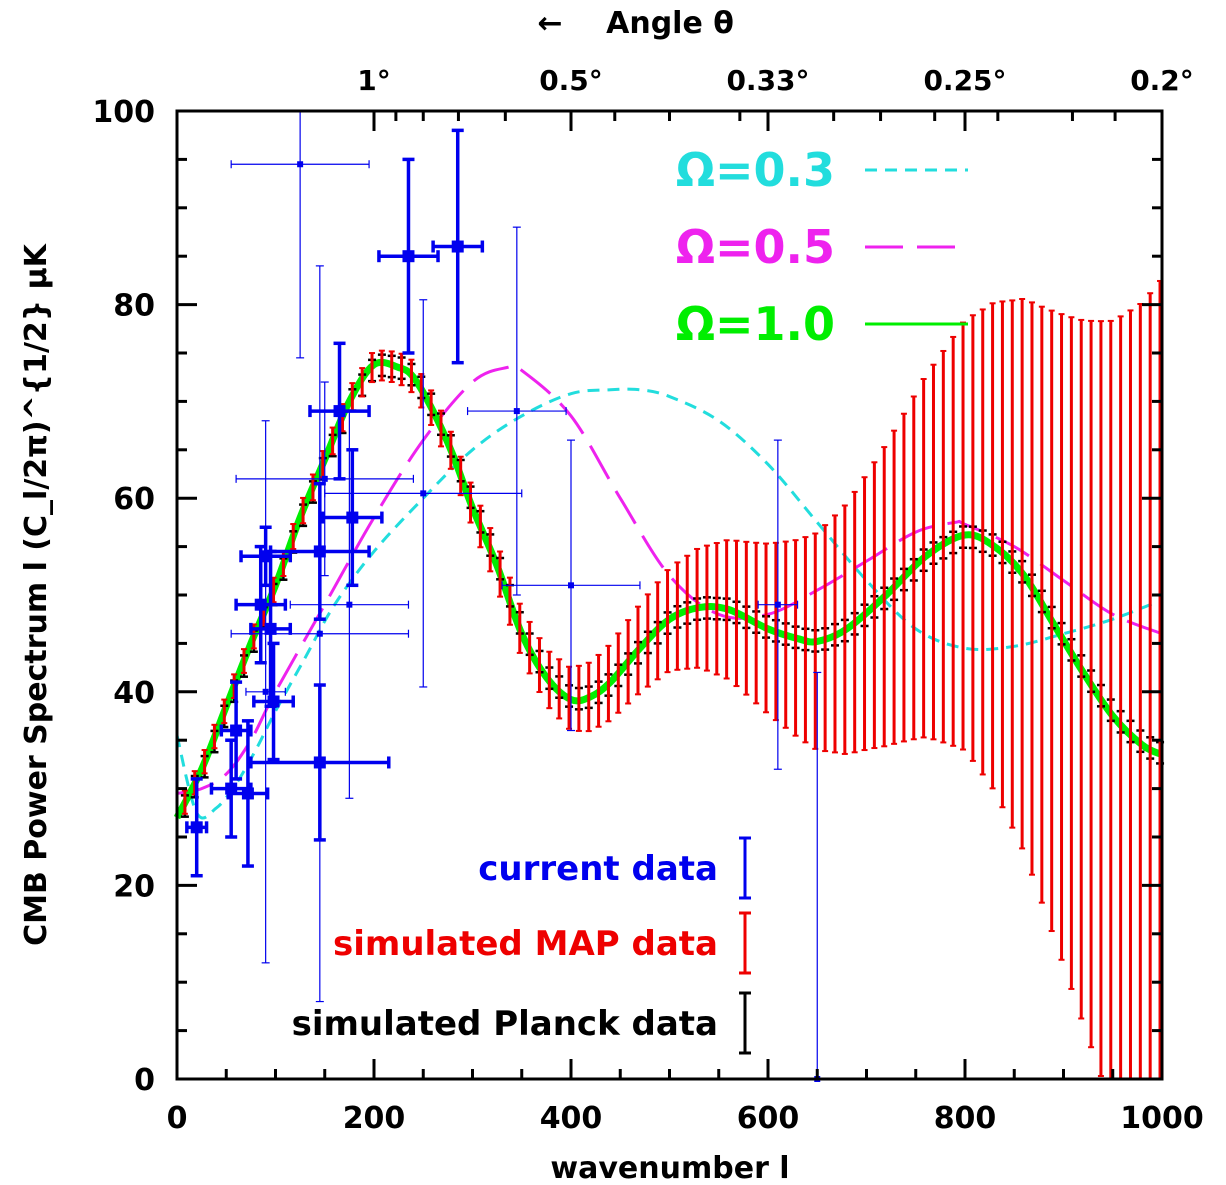  Describe the element at coordinates (134, 499) in the screenshot. I see `y-tick-label: 60` at that location.